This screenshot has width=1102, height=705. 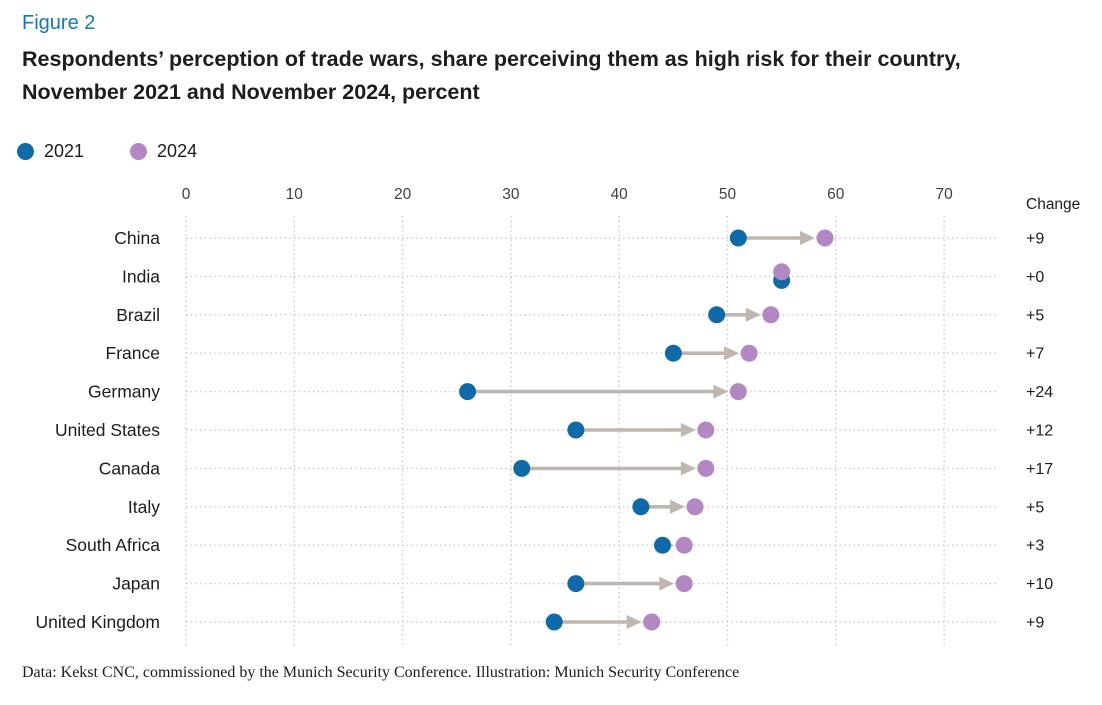 What do you see at coordinates (25, 151) in the screenshot?
I see `legend-dot-2021-icon` at bounding box center [25, 151].